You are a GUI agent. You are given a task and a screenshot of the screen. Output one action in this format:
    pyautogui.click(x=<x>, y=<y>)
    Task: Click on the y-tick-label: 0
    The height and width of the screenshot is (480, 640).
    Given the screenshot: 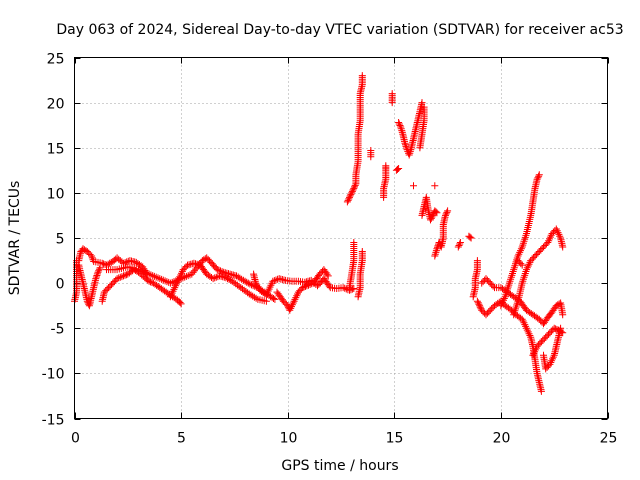 What is the action you would take?
    pyautogui.click(x=60, y=285)
    